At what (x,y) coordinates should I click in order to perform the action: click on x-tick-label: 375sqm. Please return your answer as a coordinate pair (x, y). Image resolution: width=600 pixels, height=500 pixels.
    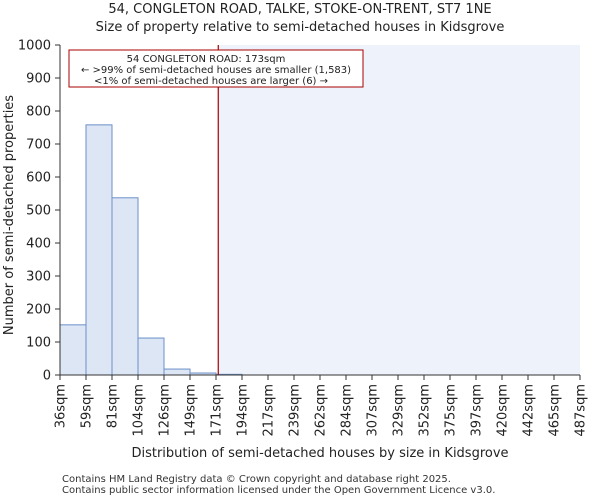
    Looking at the image, I should click on (451, 410).